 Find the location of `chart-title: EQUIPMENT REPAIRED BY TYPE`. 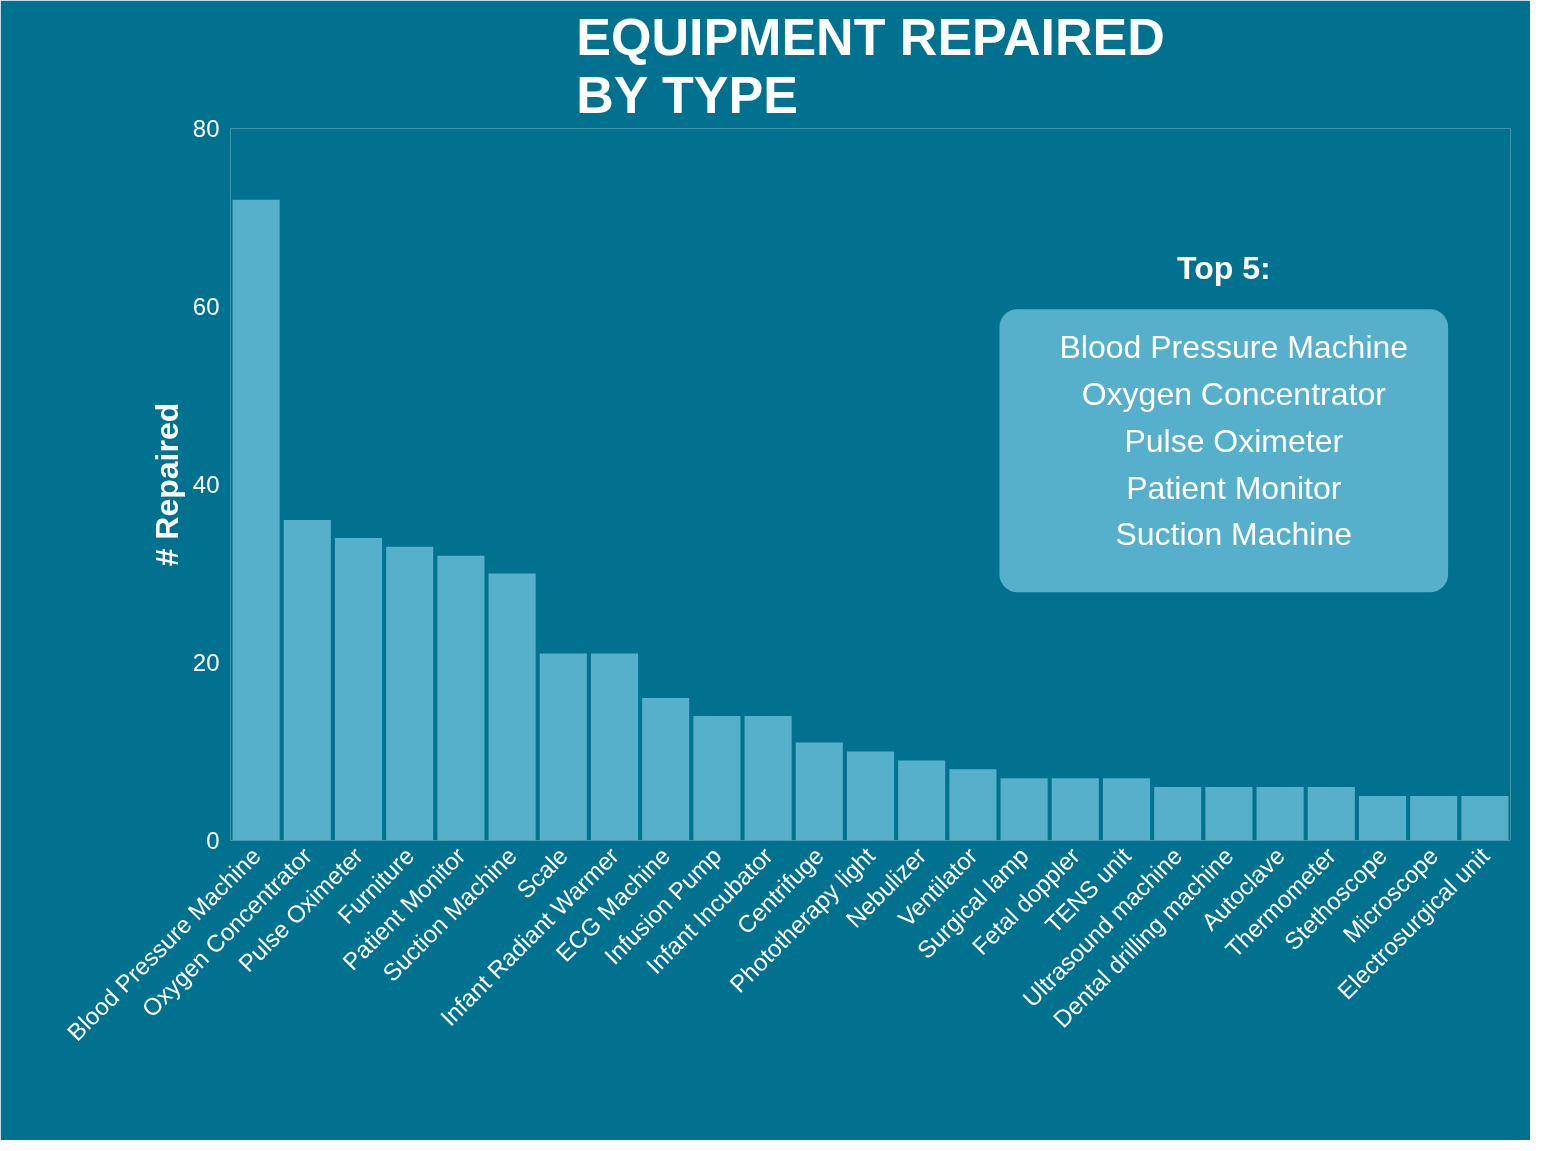

chart-title: EQUIPMENT REPAIRED BY TYPE is located at coordinates (870, 65).